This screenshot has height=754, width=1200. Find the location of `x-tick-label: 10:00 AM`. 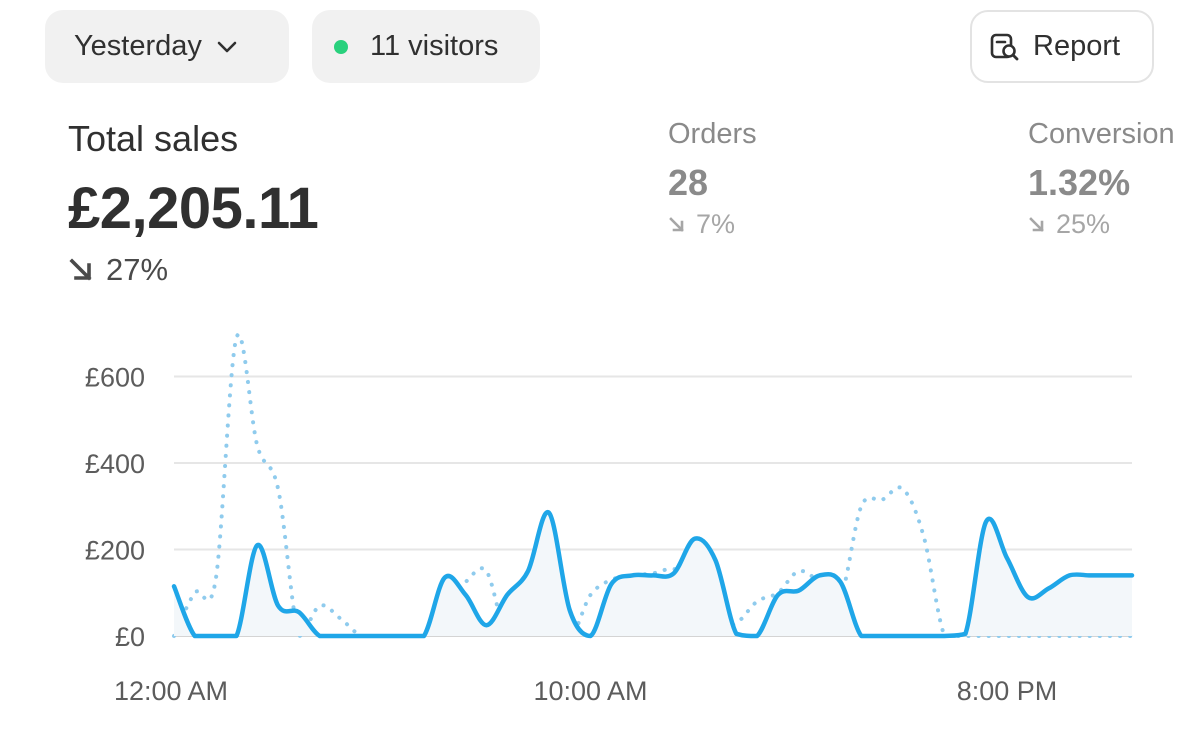

x-tick-label: 10:00 AM is located at coordinates (590, 691).